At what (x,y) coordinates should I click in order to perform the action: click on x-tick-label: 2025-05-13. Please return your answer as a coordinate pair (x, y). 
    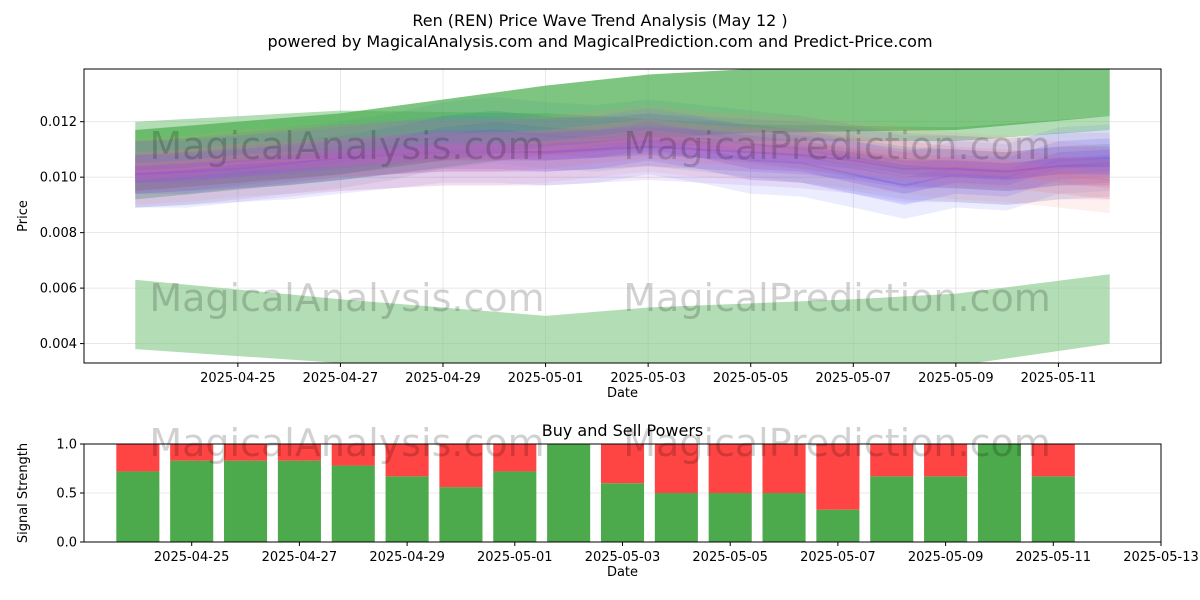
    Looking at the image, I should click on (1161, 557).